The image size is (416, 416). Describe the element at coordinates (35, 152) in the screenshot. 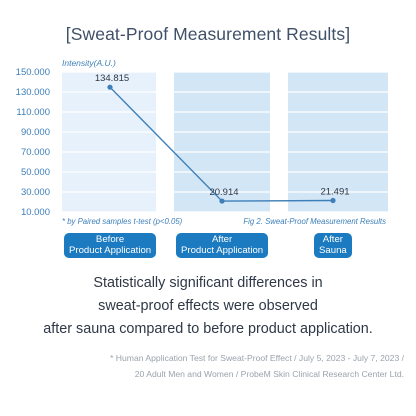

I see `y-tick-label: 70.000` at that location.